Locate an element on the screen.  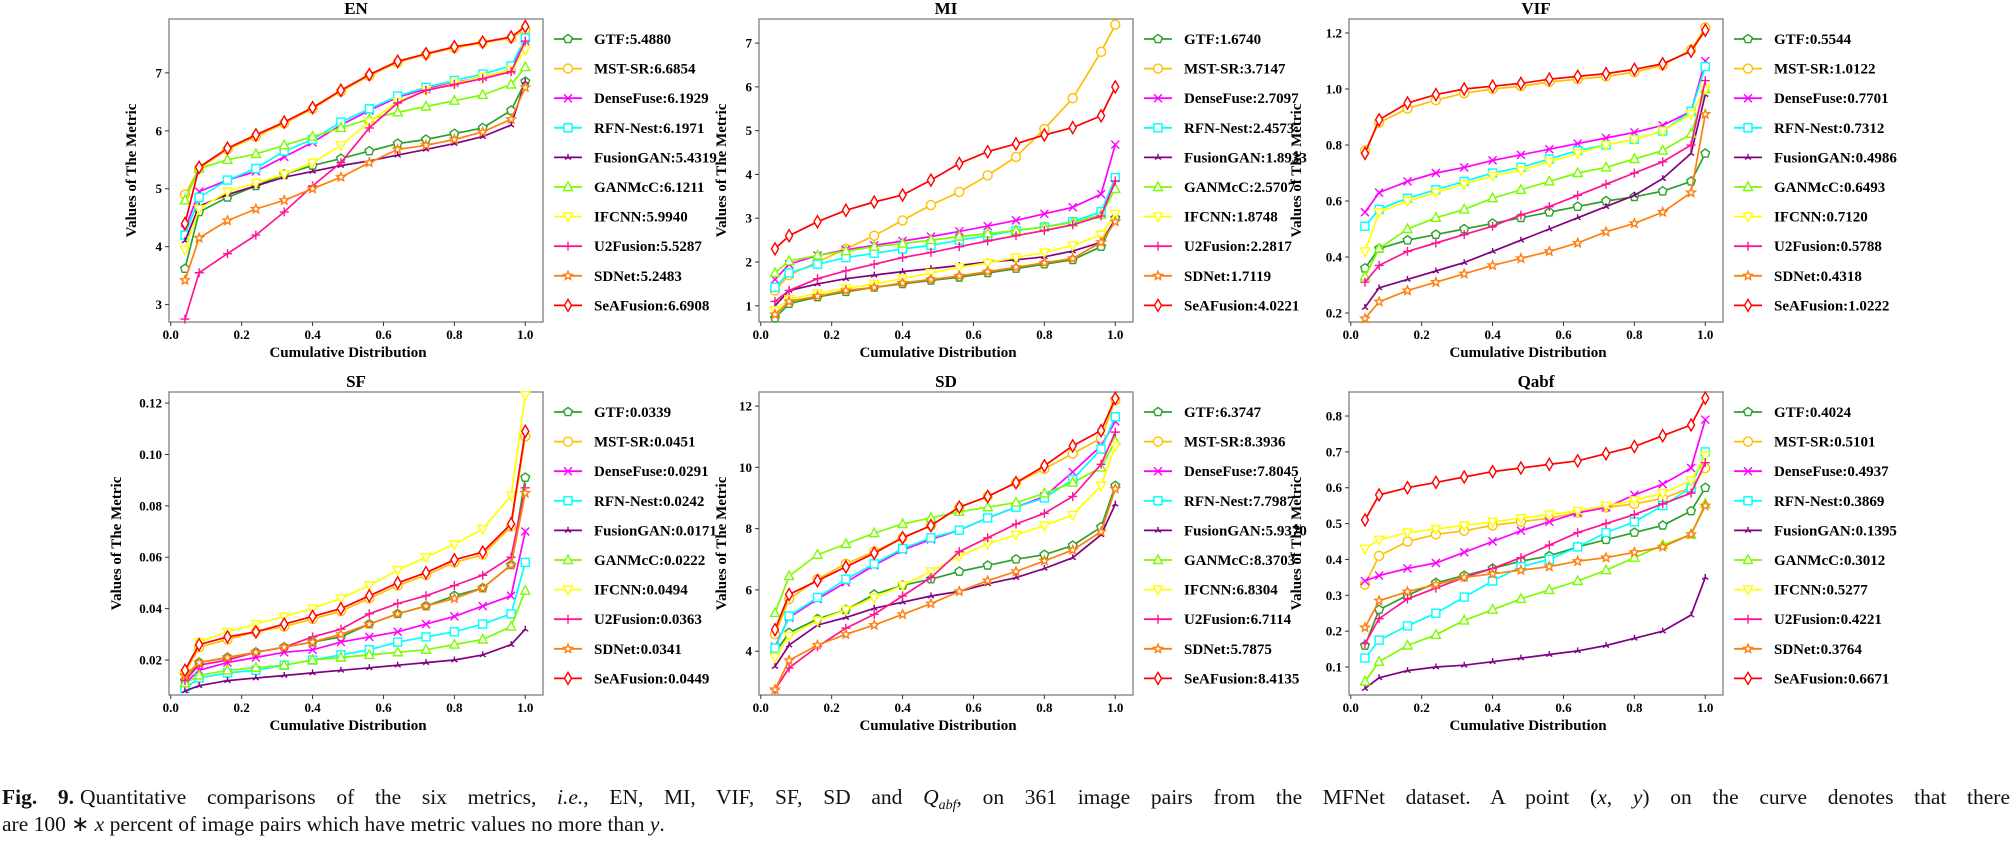
legend-label: GTF:5.4880 is located at coordinates (632, 40).